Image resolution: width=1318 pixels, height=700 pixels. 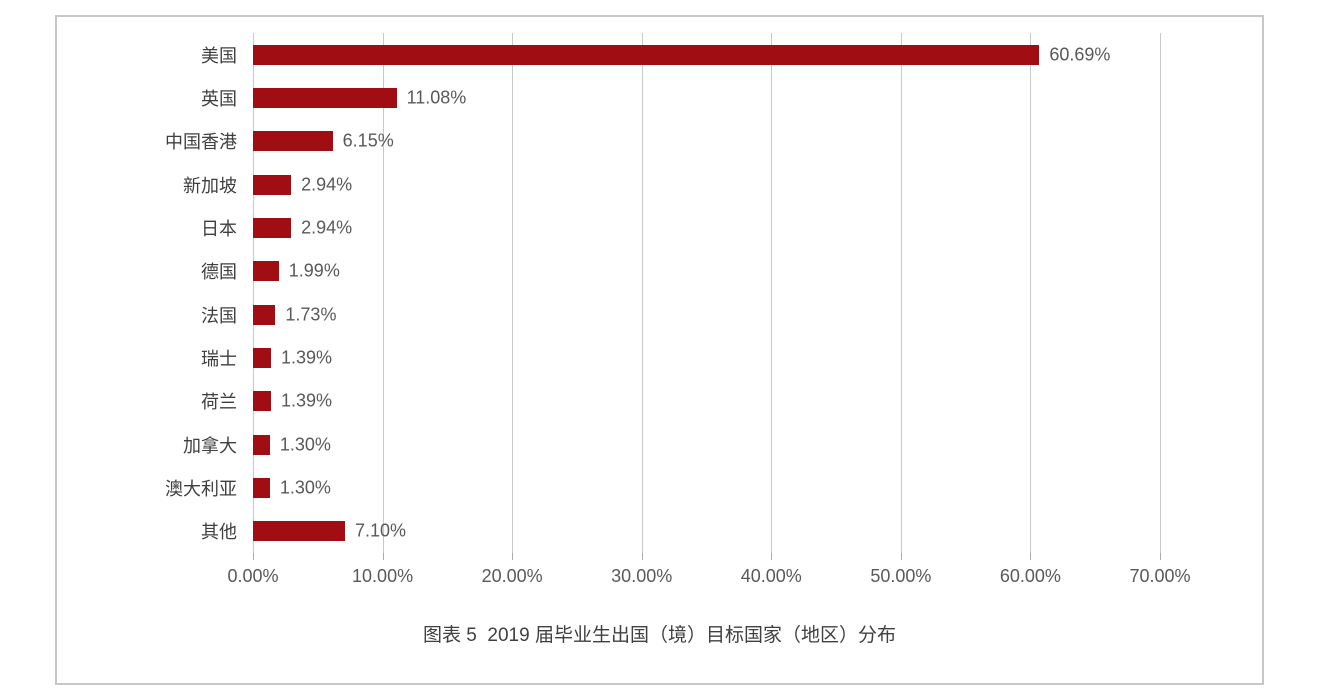 I want to click on x-axis-tick-label: 50.00%, so click(x=901, y=576).